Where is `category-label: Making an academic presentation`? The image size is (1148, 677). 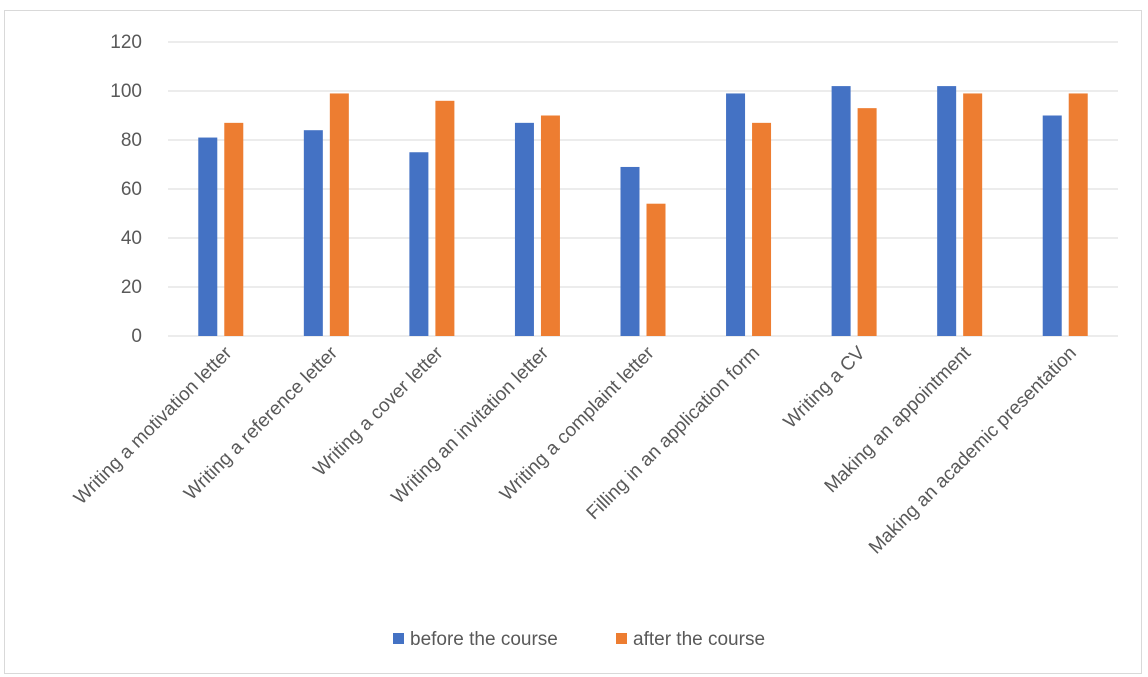
category-label: Making an academic presentation is located at coordinates (973, 451).